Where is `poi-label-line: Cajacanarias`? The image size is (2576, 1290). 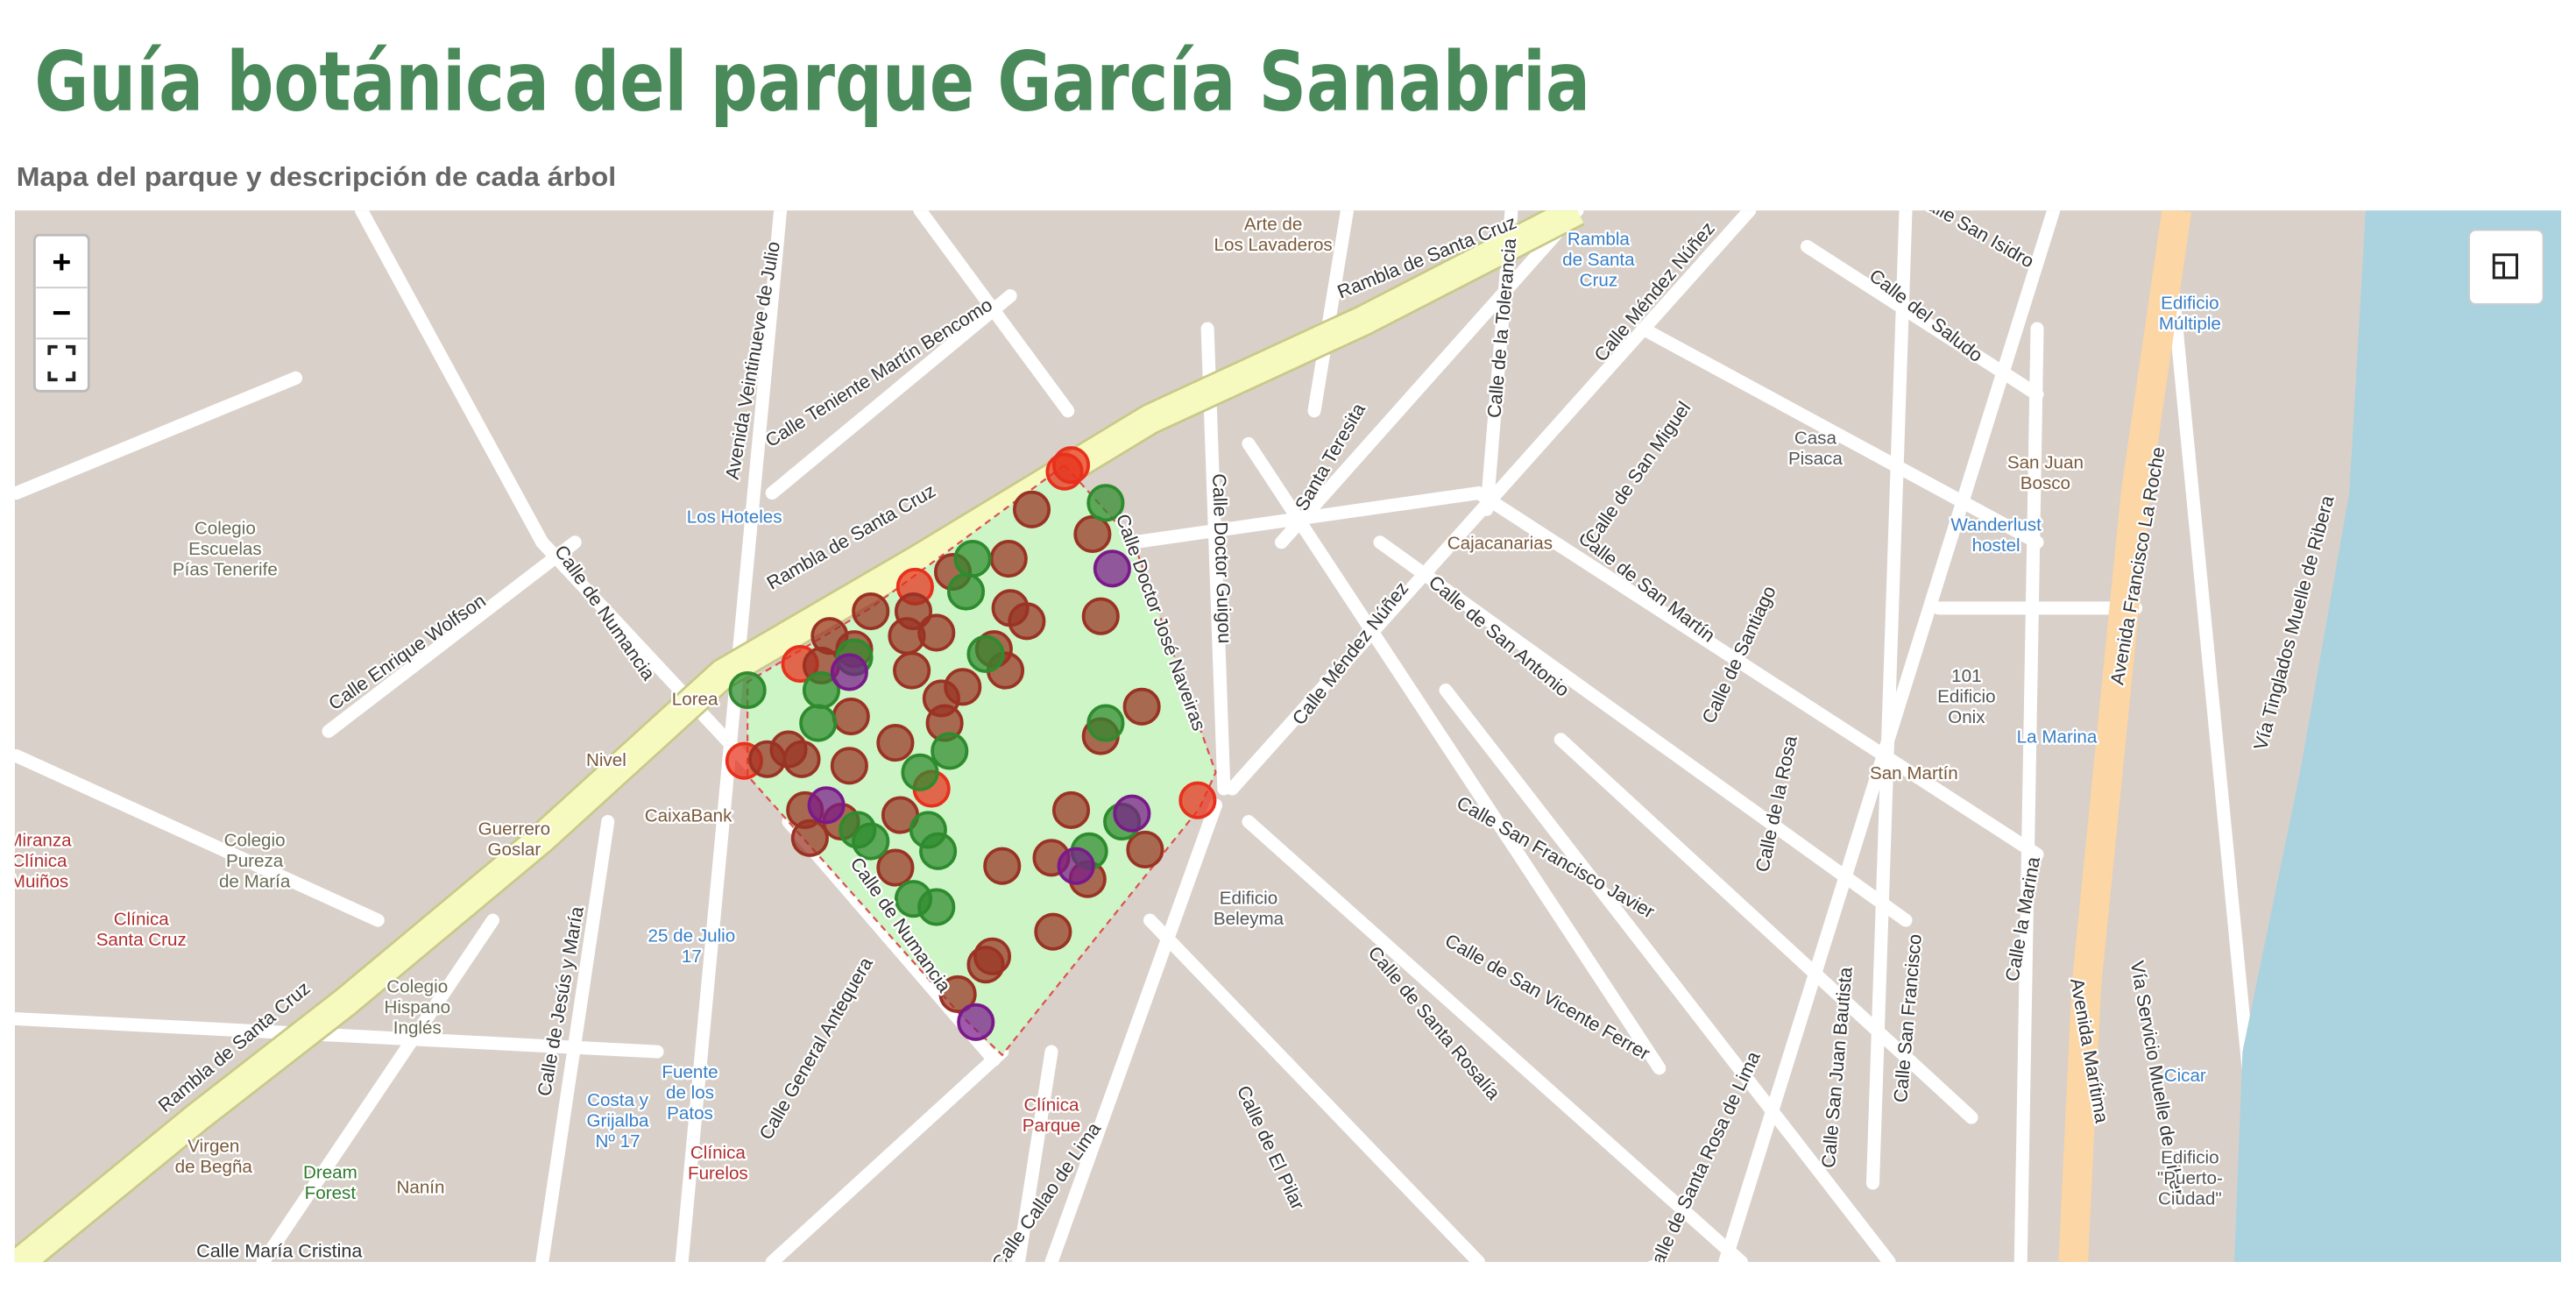
poi-label-line: Cajacanarias is located at coordinates (1500, 543).